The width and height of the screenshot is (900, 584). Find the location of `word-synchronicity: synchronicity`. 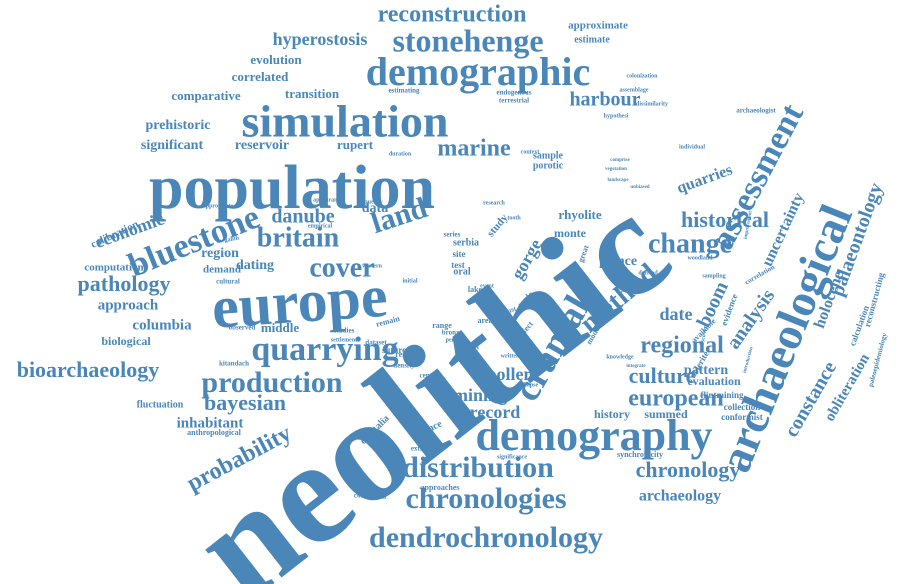

word-synchronicity: synchronicity is located at coordinates (640, 454).